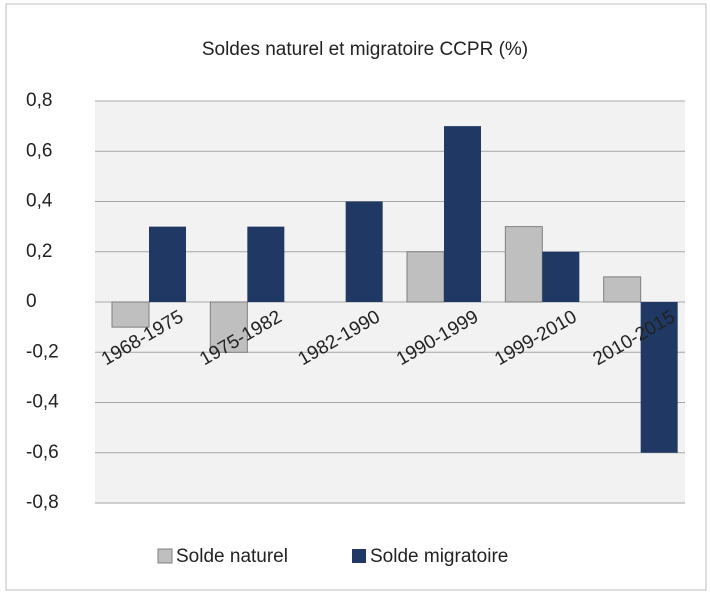 This screenshot has width=710, height=594. What do you see at coordinates (42, 452) in the screenshot?
I see `y-tick-label: -0,6` at bounding box center [42, 452].